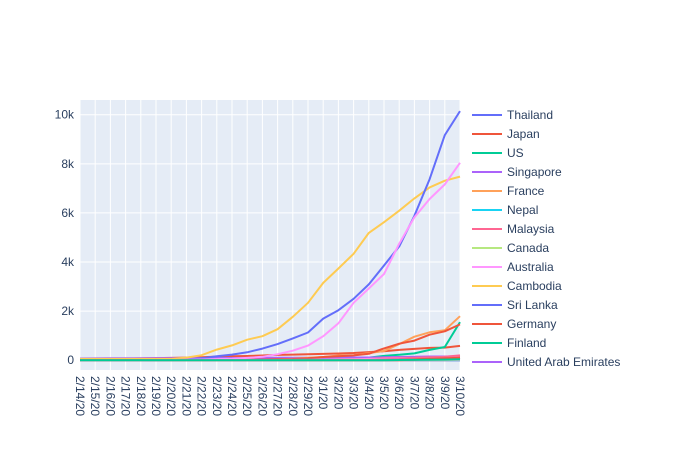  Describe the element at coordinates (247, 396) in the screenshot. I see `x-tick-label: 2/25/20` at that location.